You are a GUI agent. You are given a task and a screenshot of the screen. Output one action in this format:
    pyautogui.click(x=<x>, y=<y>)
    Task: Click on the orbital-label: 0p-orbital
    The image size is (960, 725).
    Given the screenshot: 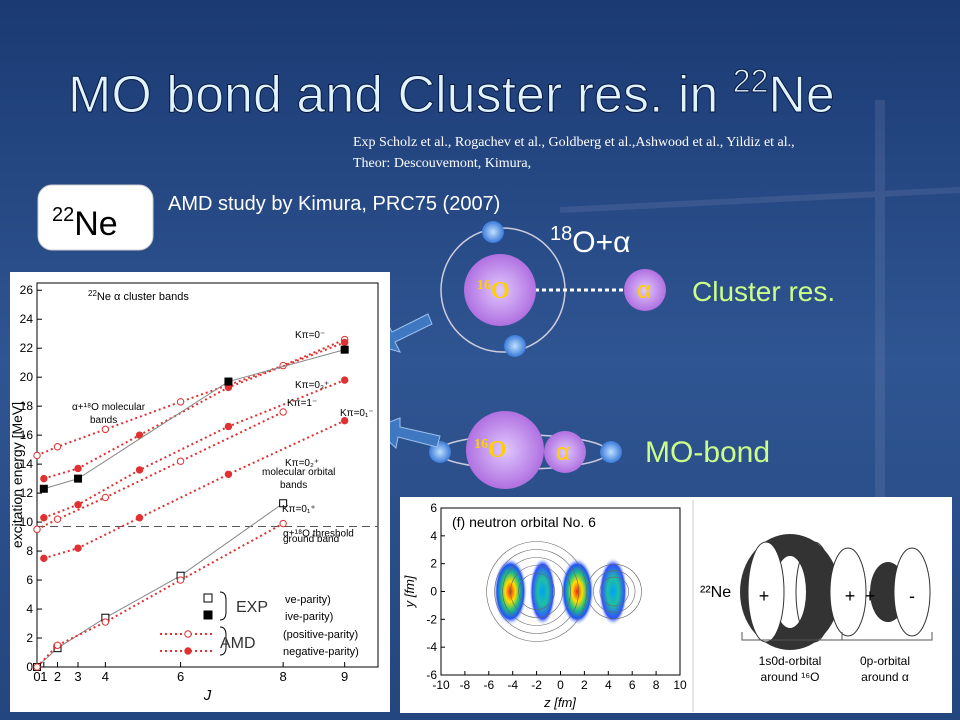 What is the action you would take?
    pyautogui.click(x=885, y=661)
    